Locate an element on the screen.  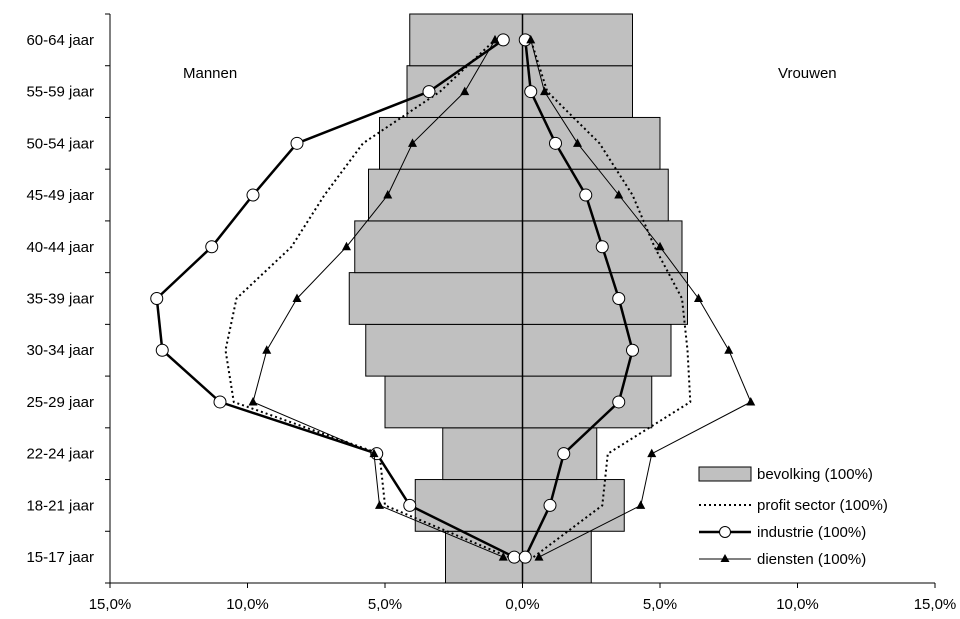
legend-marker-industrie is located at coordinates (725, 532).